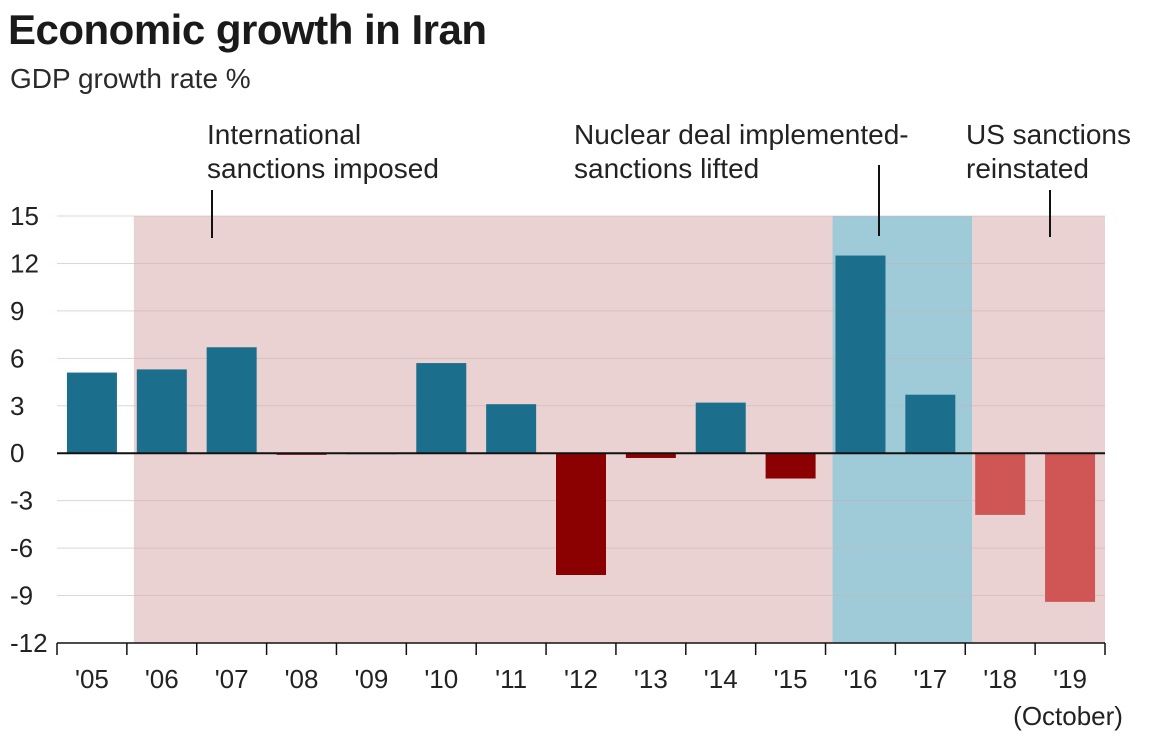 Image resolution: width=1156 pixels, height=743 pixels. What do you see at coordinates (930, 679) in the screenshot?
I see `x-tick-label: '17` at bounding box center [930, 679].